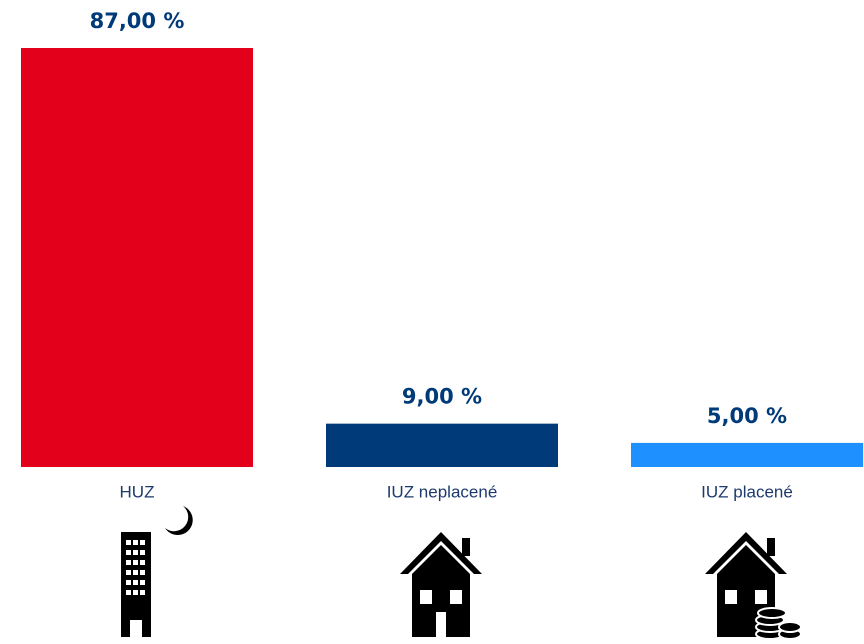 The height and width of the screenshot is (644, 864). What do you see at coordinates (157, 571) in the screenshot?
I see `icon-hotel` at bounding box center [157, 571].